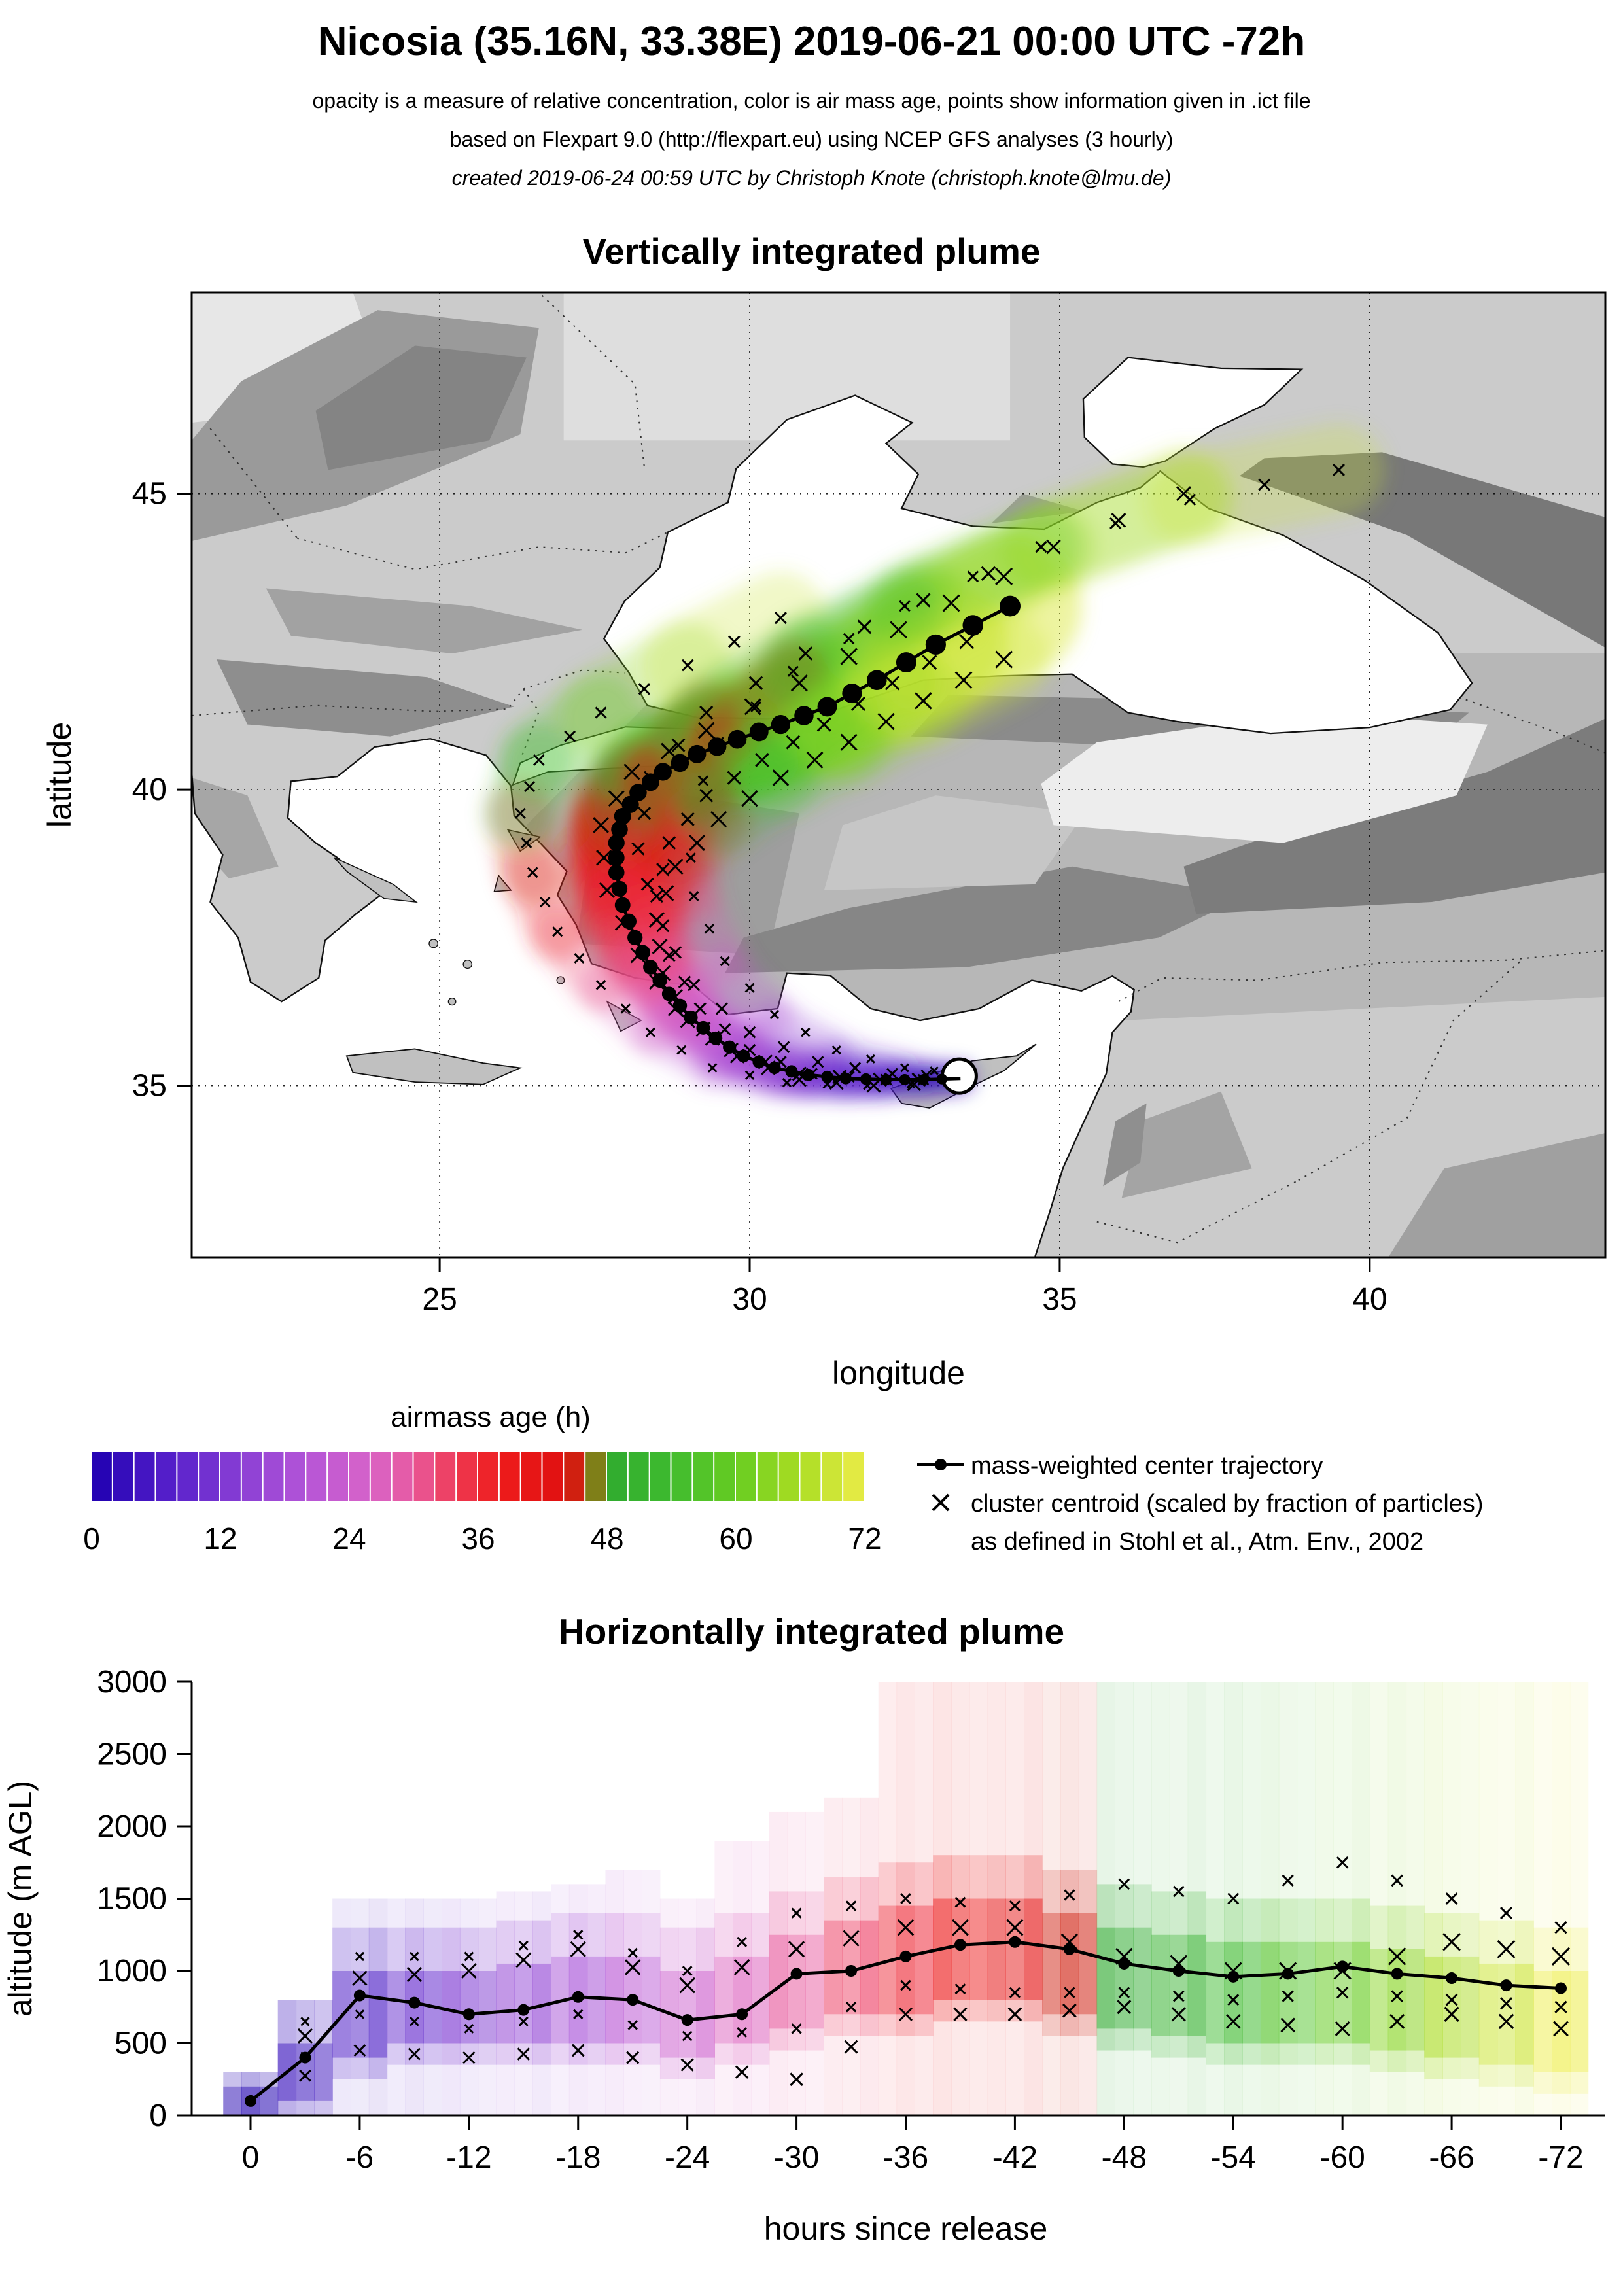 Image resolution: width=1623 pixels, height=2296 pixels. I want to click on trajectory-line-icon, so click(943, 1466).